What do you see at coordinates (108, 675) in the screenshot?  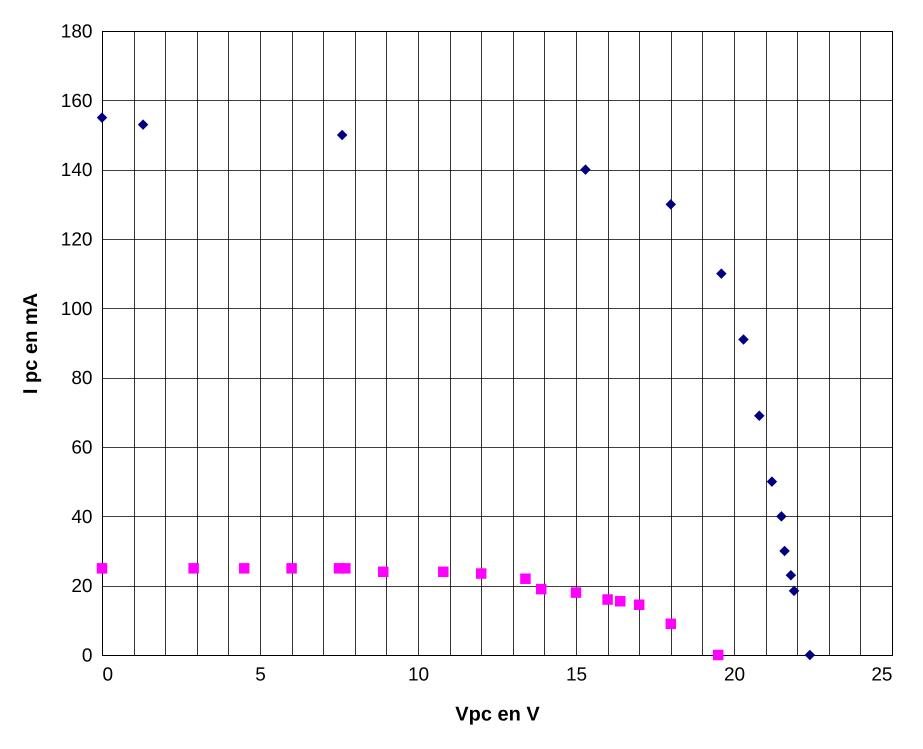 I see `x-tick-label: 0` at bounding box center [108, 675].